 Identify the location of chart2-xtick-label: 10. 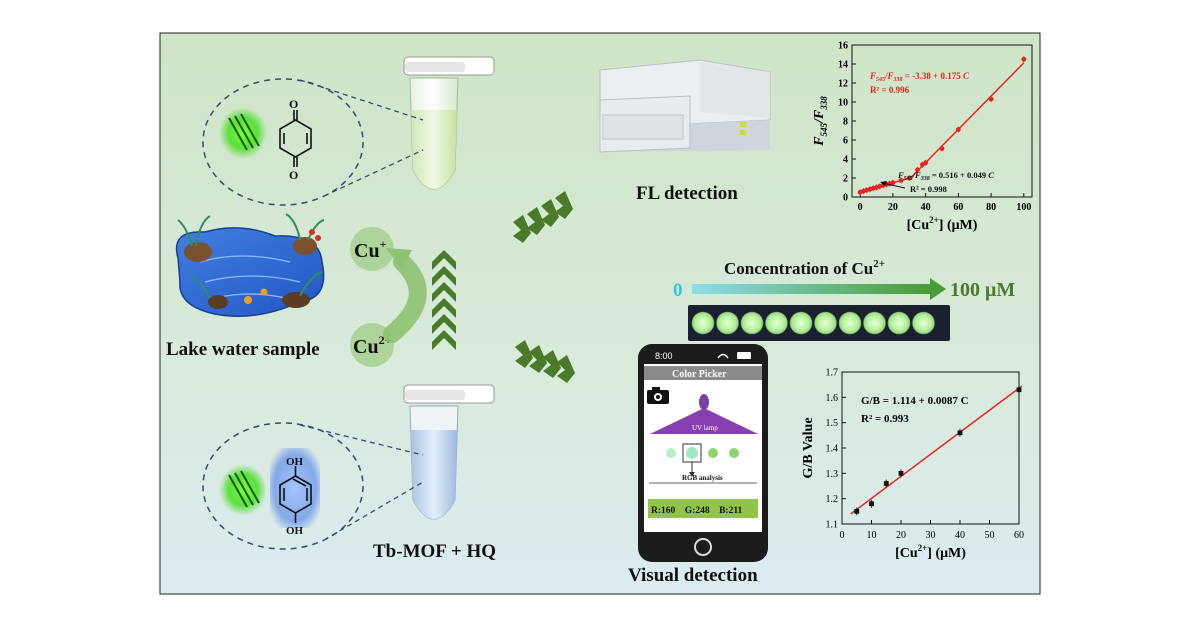
(872, 535).